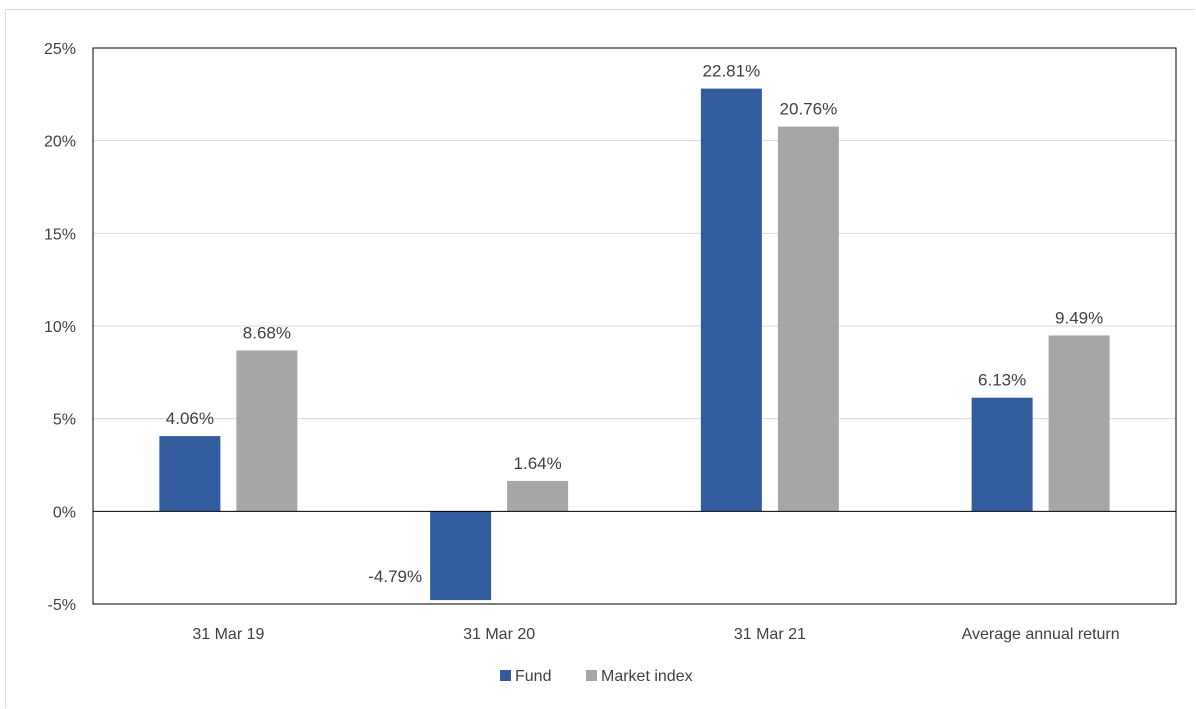  Describe the element at coordinates (533, 676) in the screenshot. I see `legend-label: Fund` at that location.